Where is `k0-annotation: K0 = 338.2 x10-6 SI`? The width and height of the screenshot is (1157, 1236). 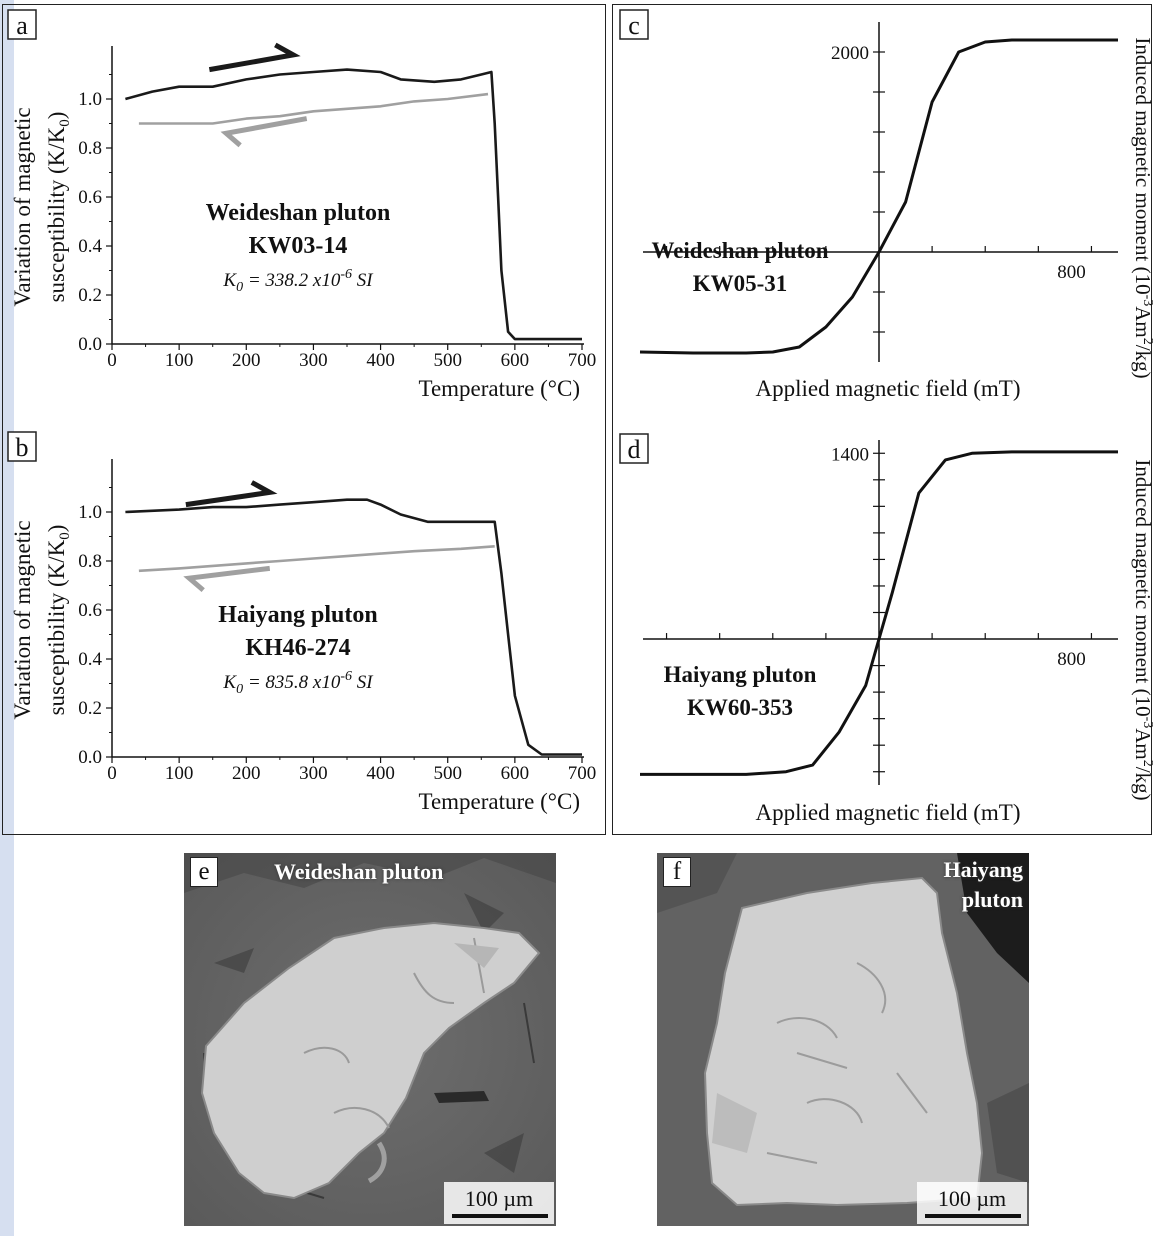 k0-annotation: K0 = 338.2 x10-6 SI is located at coordinates (298, 281).